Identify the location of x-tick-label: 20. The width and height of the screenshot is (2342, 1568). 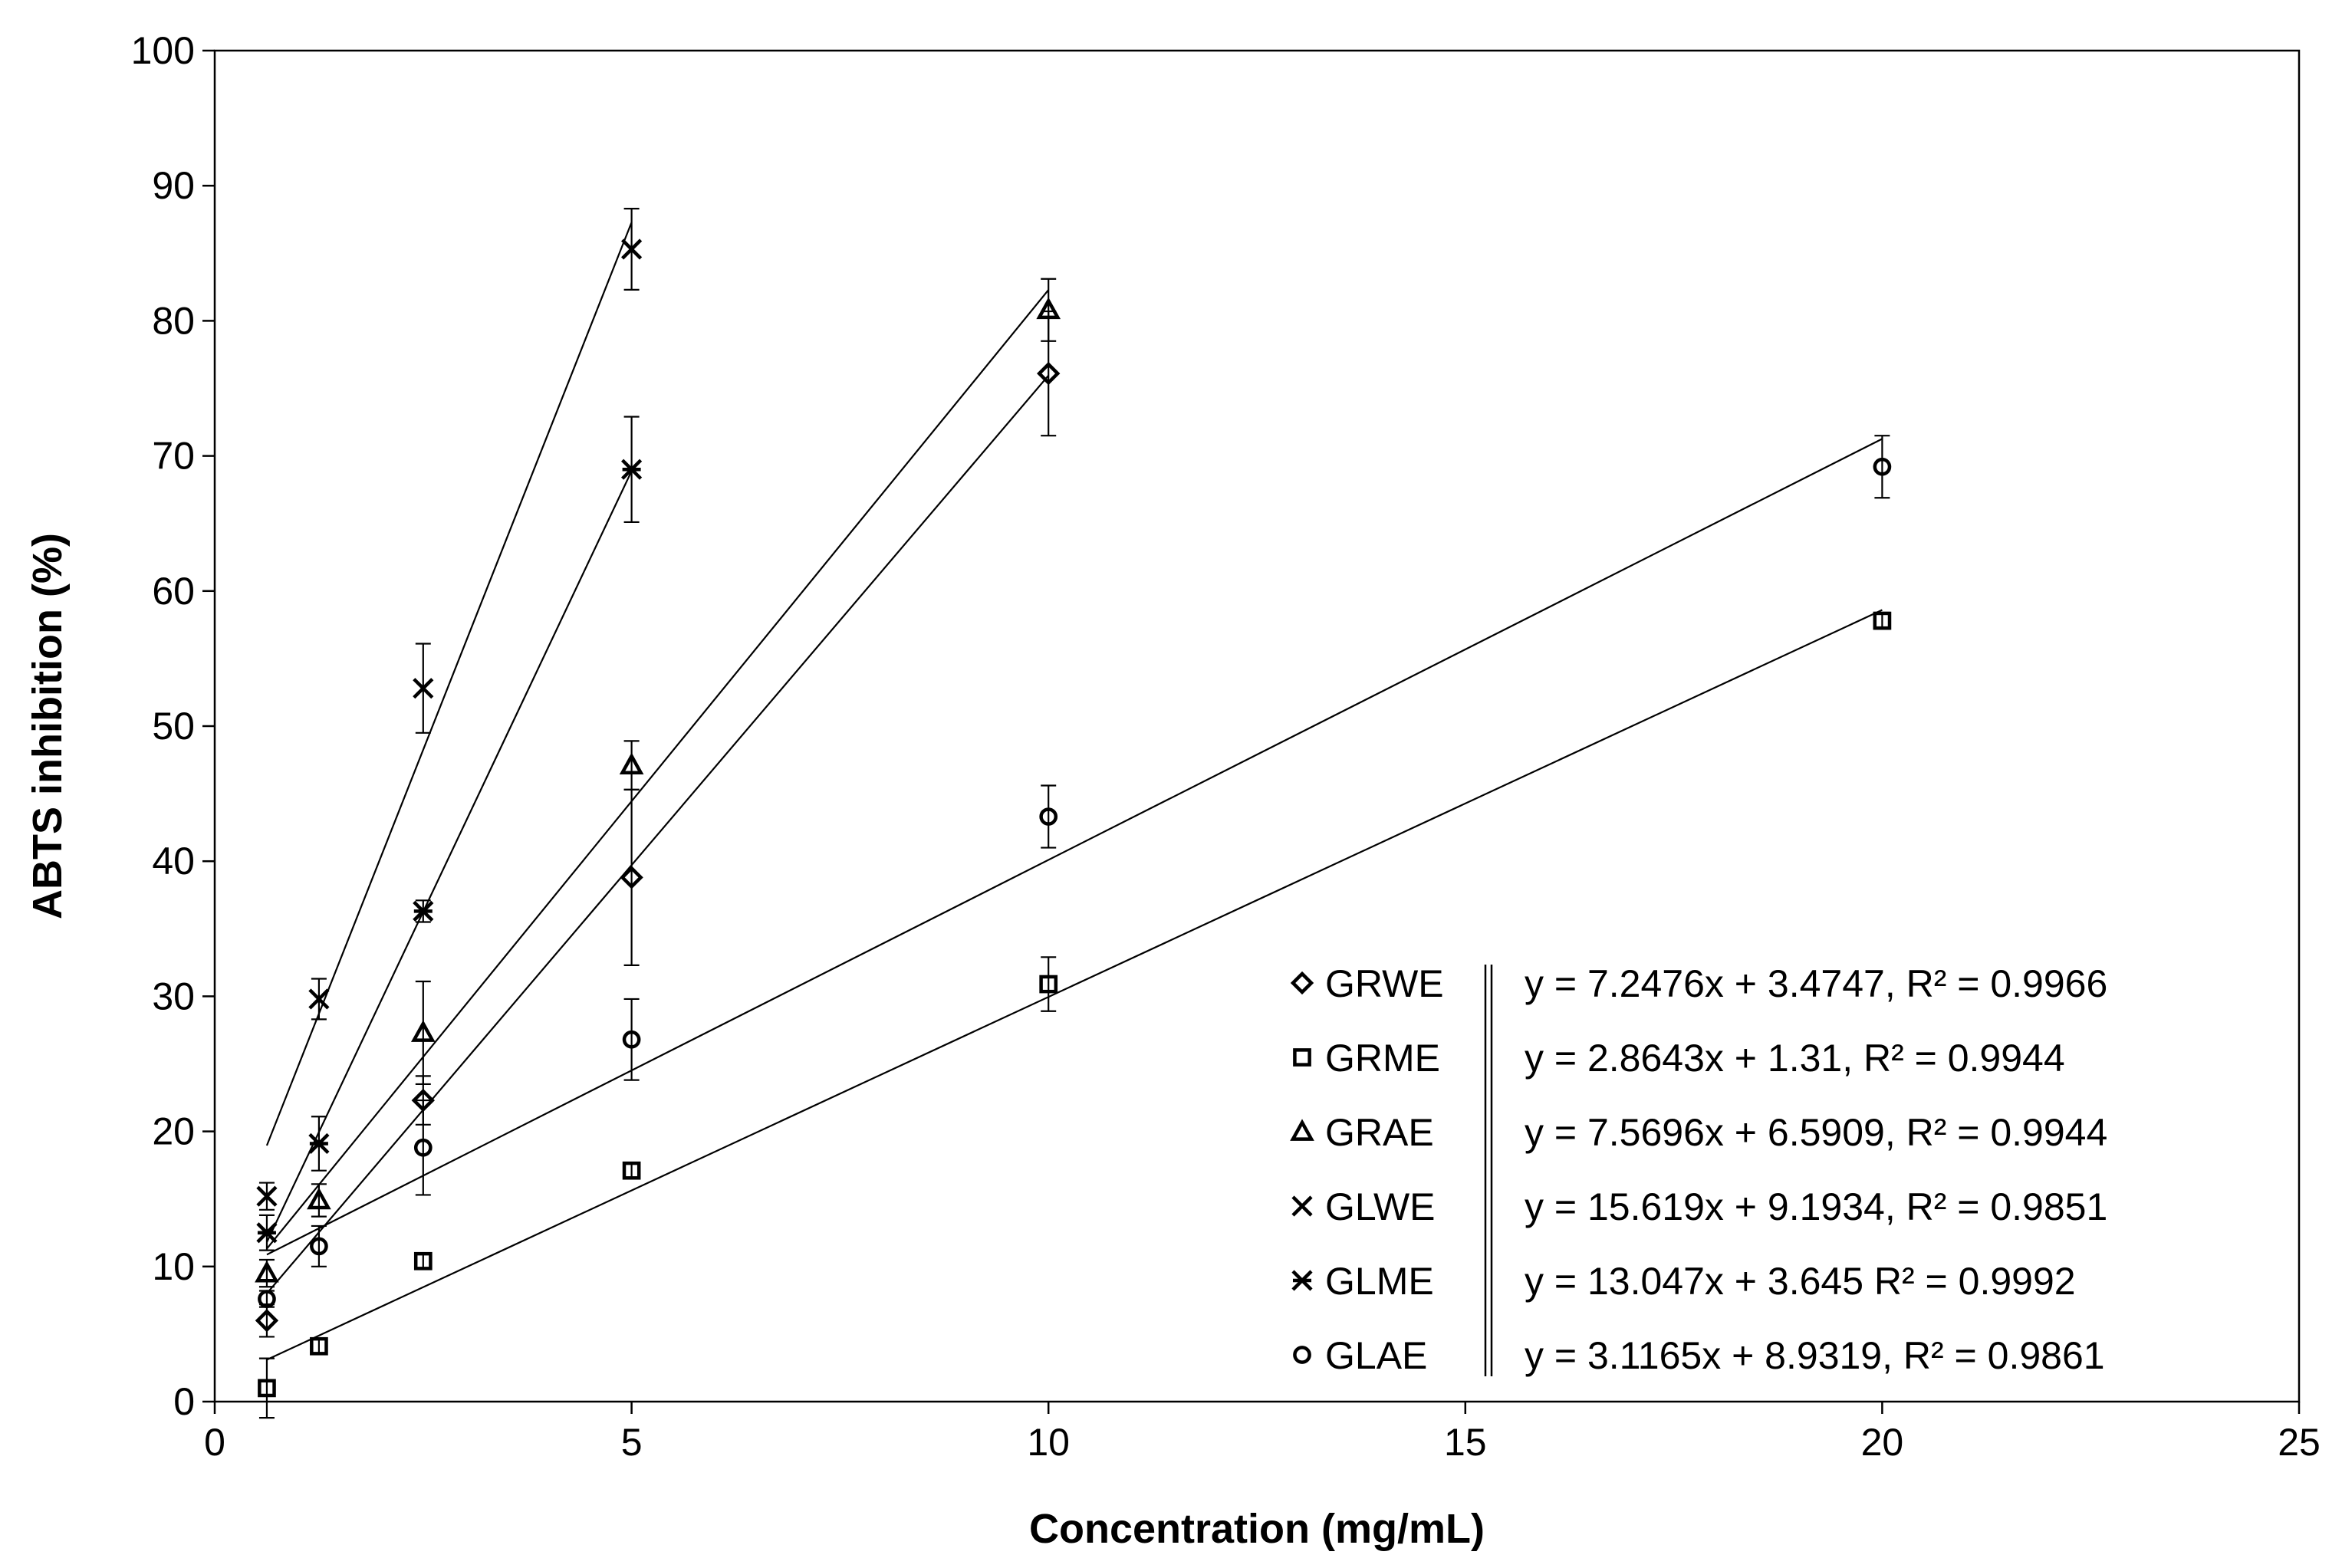
(1882, 1443).